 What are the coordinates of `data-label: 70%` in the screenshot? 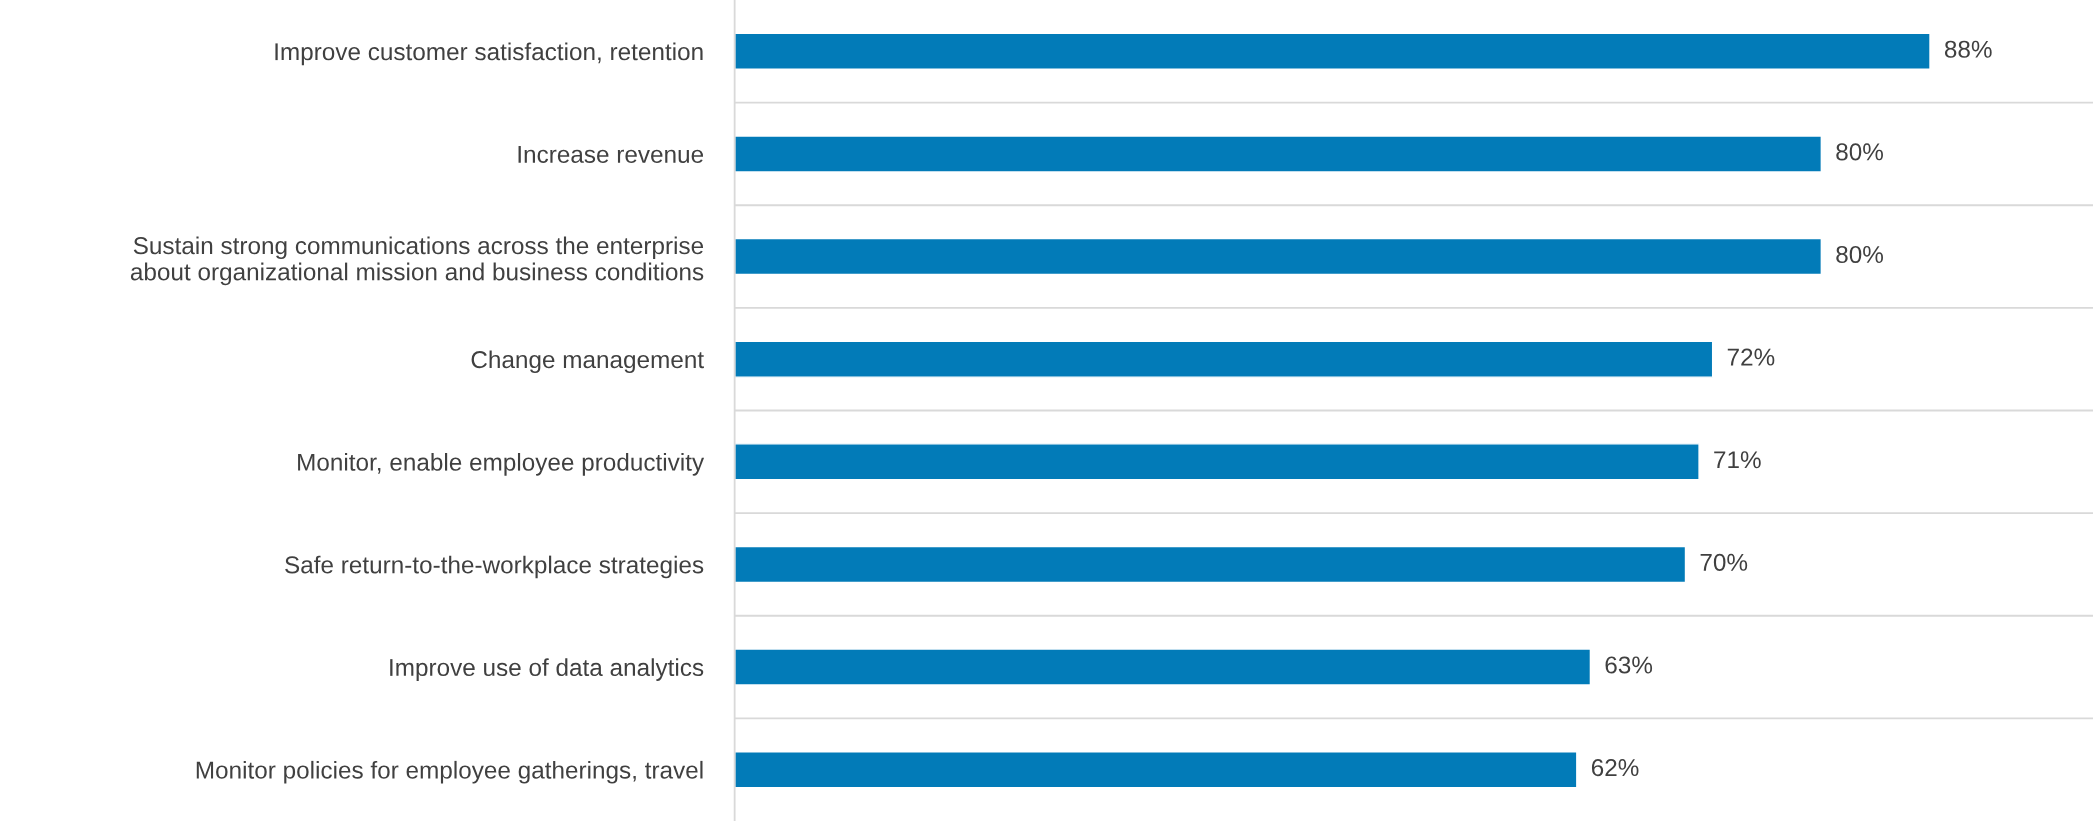 It's located at (1724, 562).